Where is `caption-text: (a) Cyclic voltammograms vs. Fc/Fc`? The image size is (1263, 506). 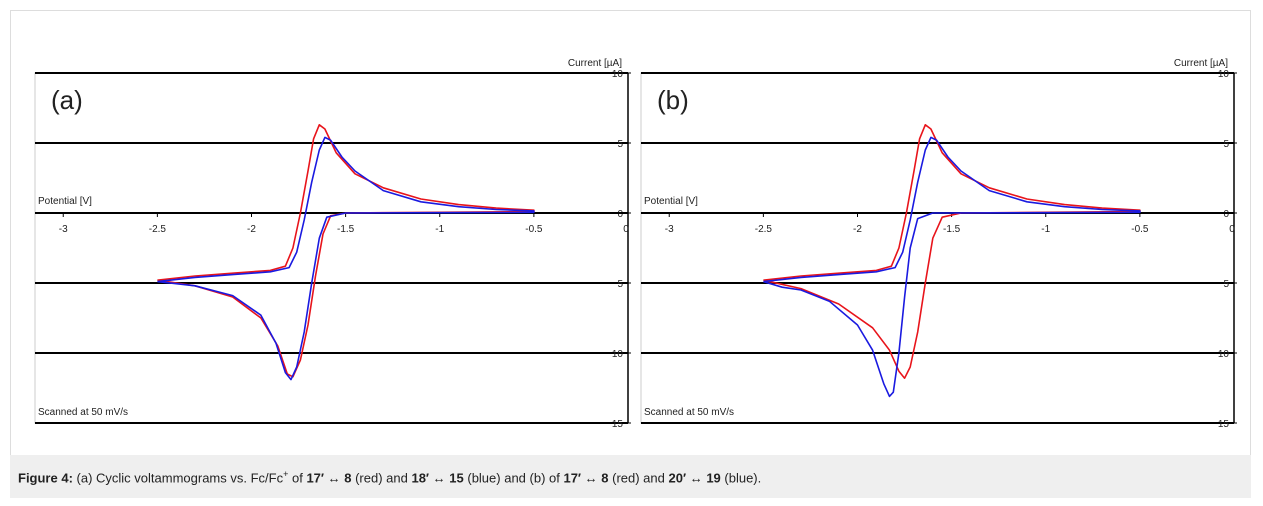 caption-text: (a) Cyclic voltammograms vs. Fc/Fc is located at coordinates (178, 478).